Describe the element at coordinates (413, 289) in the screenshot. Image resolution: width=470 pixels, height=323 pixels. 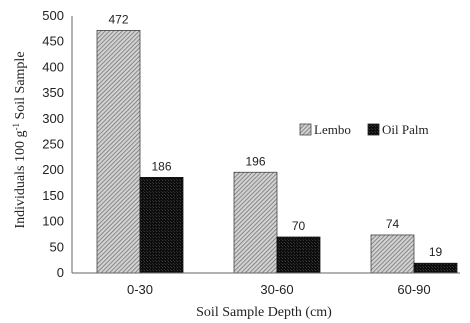
I see `x-tick-label: 60-90` at that location.